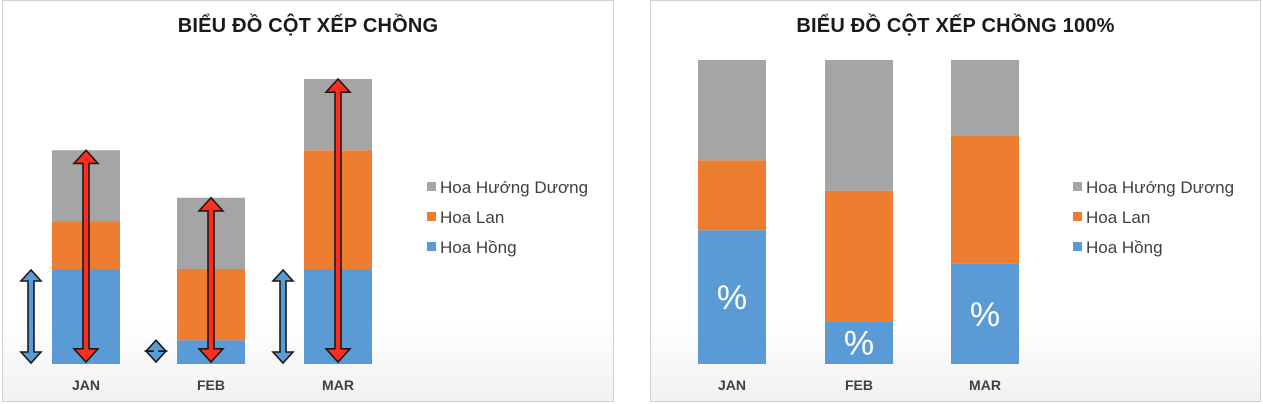 Image resolution: width=1263 pixels, height=404 pixels. Describe the element at coordinates (985, 200) in the screenshot. I see `bar-segment-hoa-lan-mar` at that location.